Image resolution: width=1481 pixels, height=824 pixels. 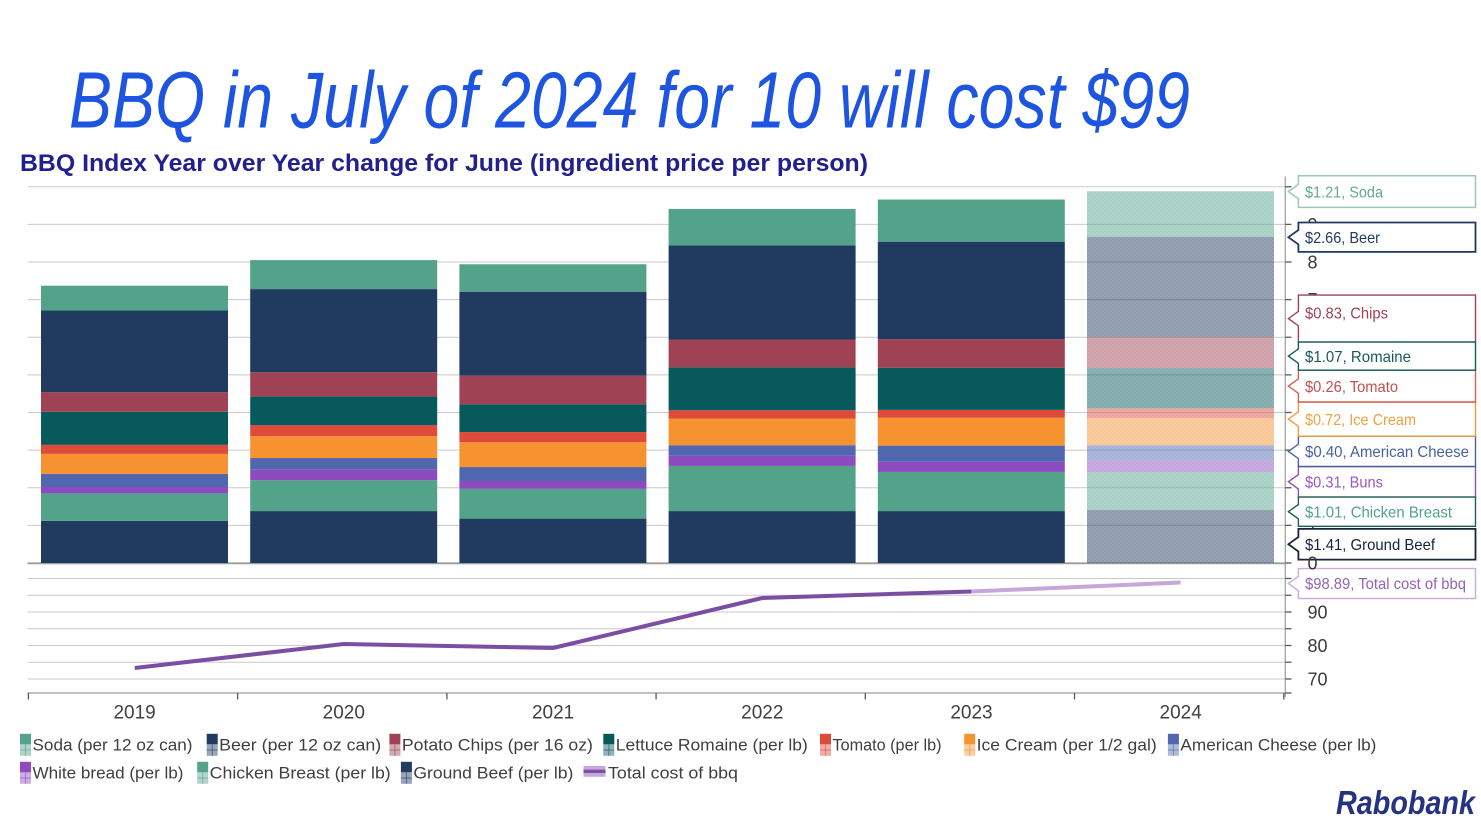 What do you see at coordinates (113, 745) in the screenshot?
I see `svg-text: Soda (per 12 oz can)` at bounding box center [113, 745].